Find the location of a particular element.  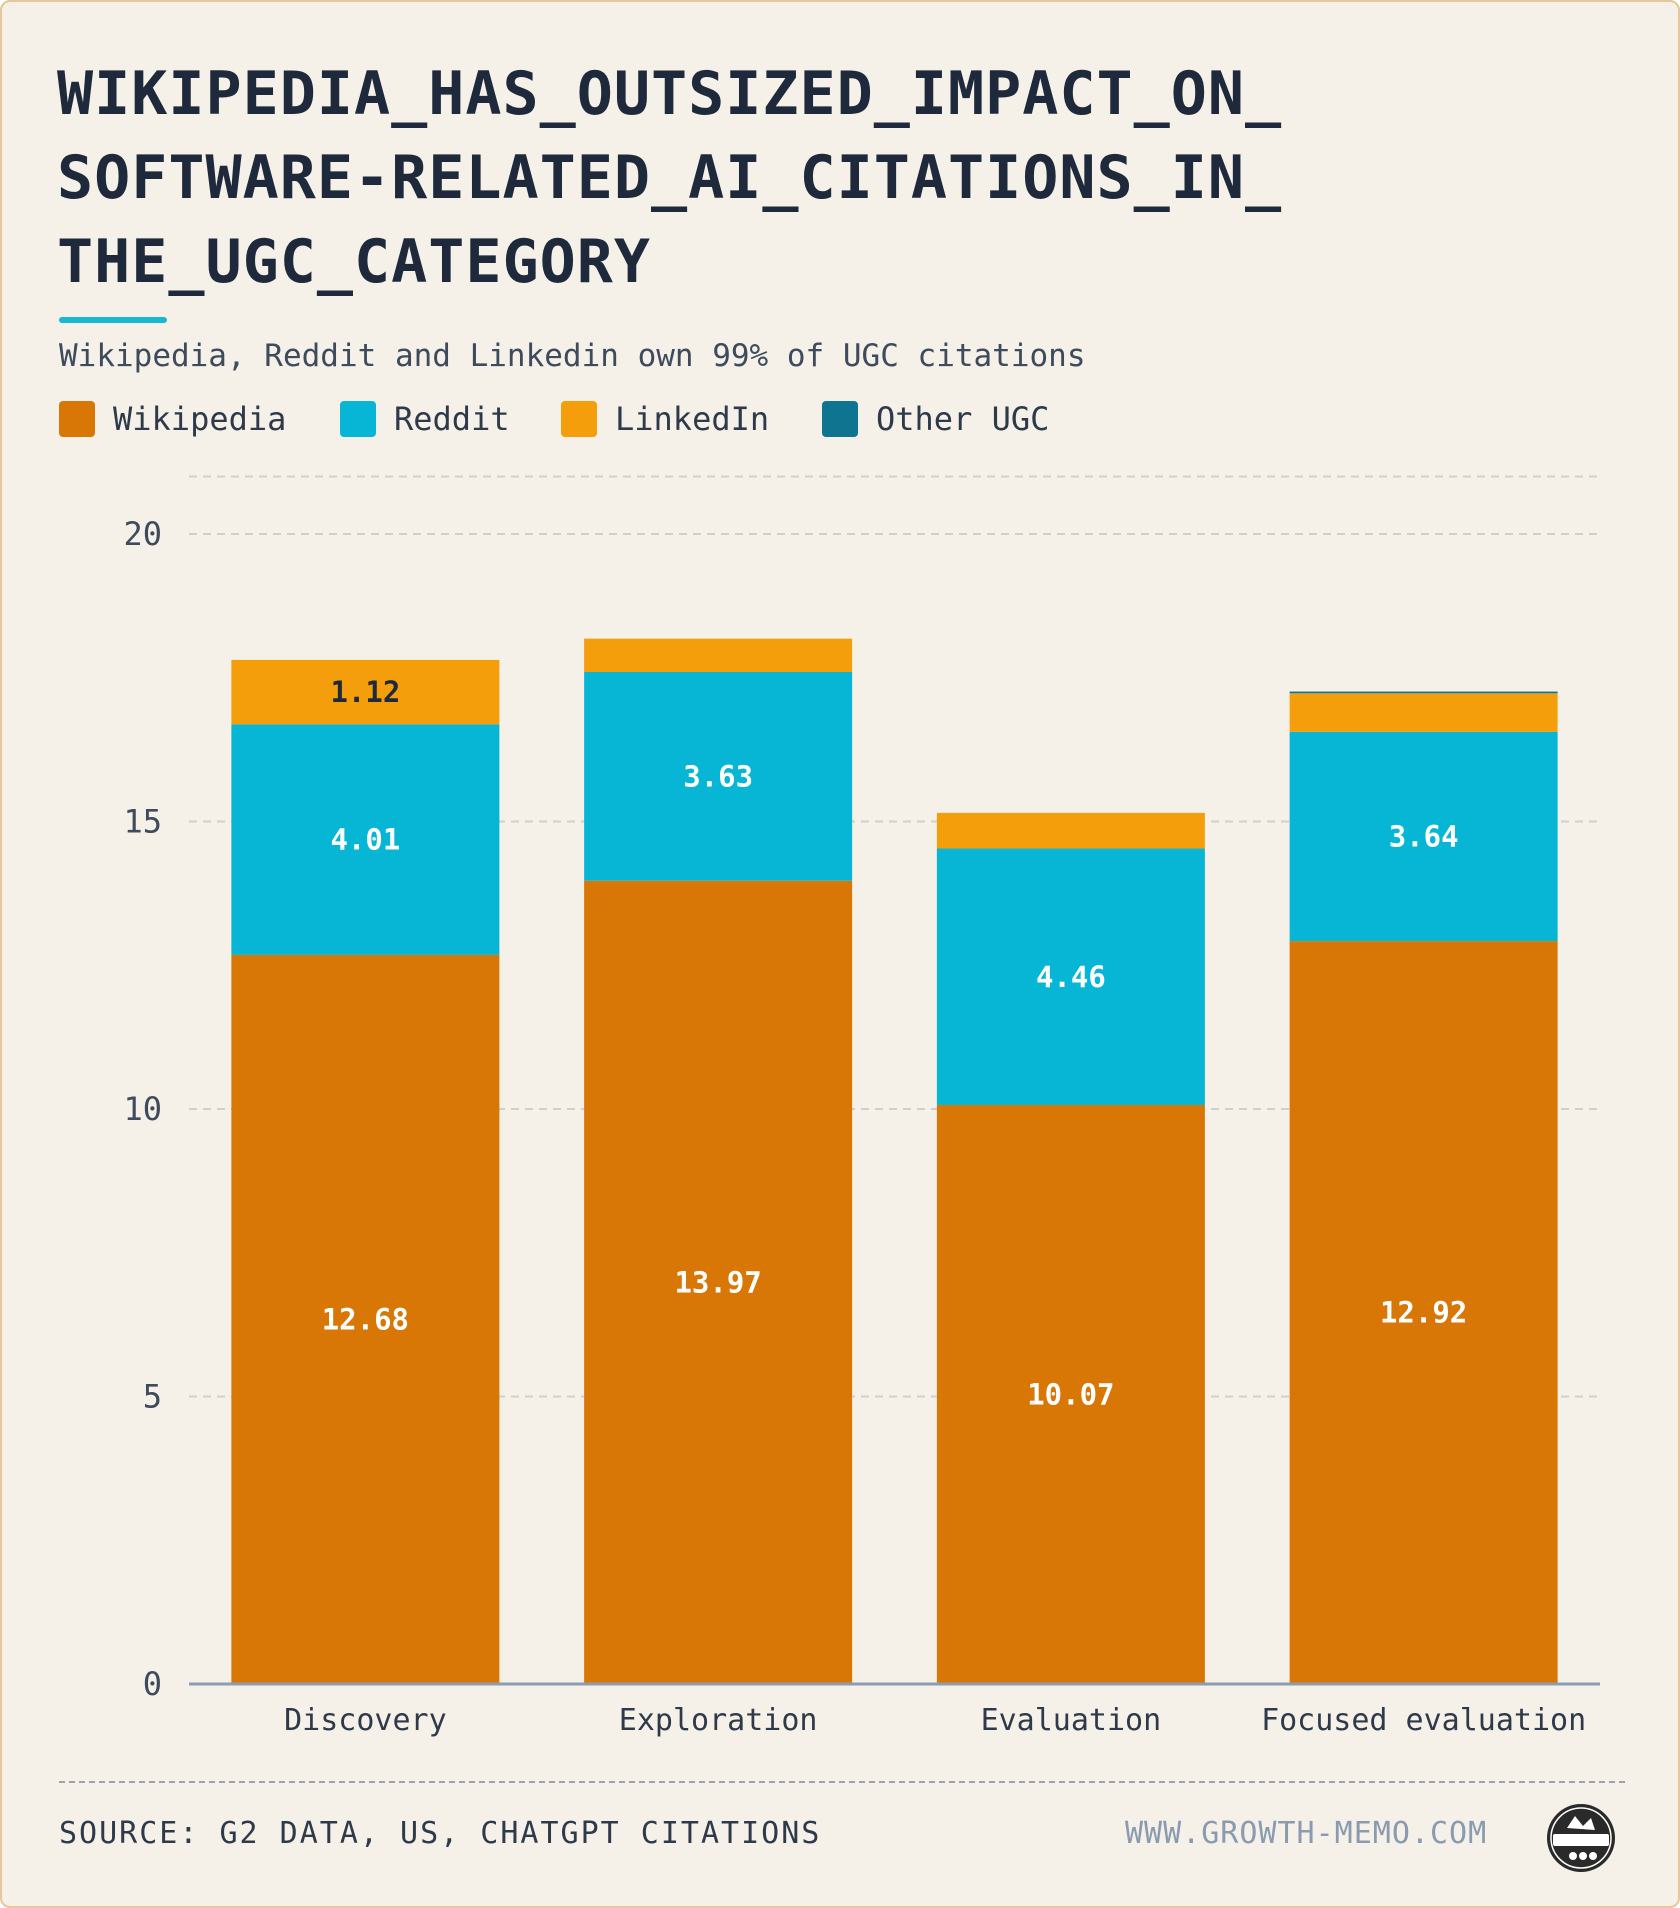

website-link: WWW.GROWTH-MEMO.COM is located at coordinates (1306, 1833).